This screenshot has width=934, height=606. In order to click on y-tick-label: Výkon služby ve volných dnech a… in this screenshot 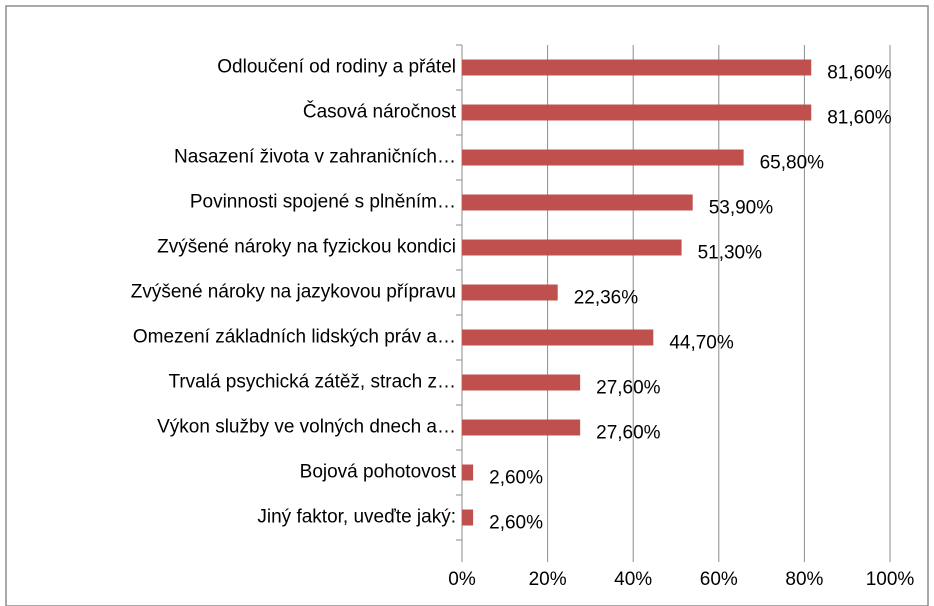, I will do `click(306, 427)`.